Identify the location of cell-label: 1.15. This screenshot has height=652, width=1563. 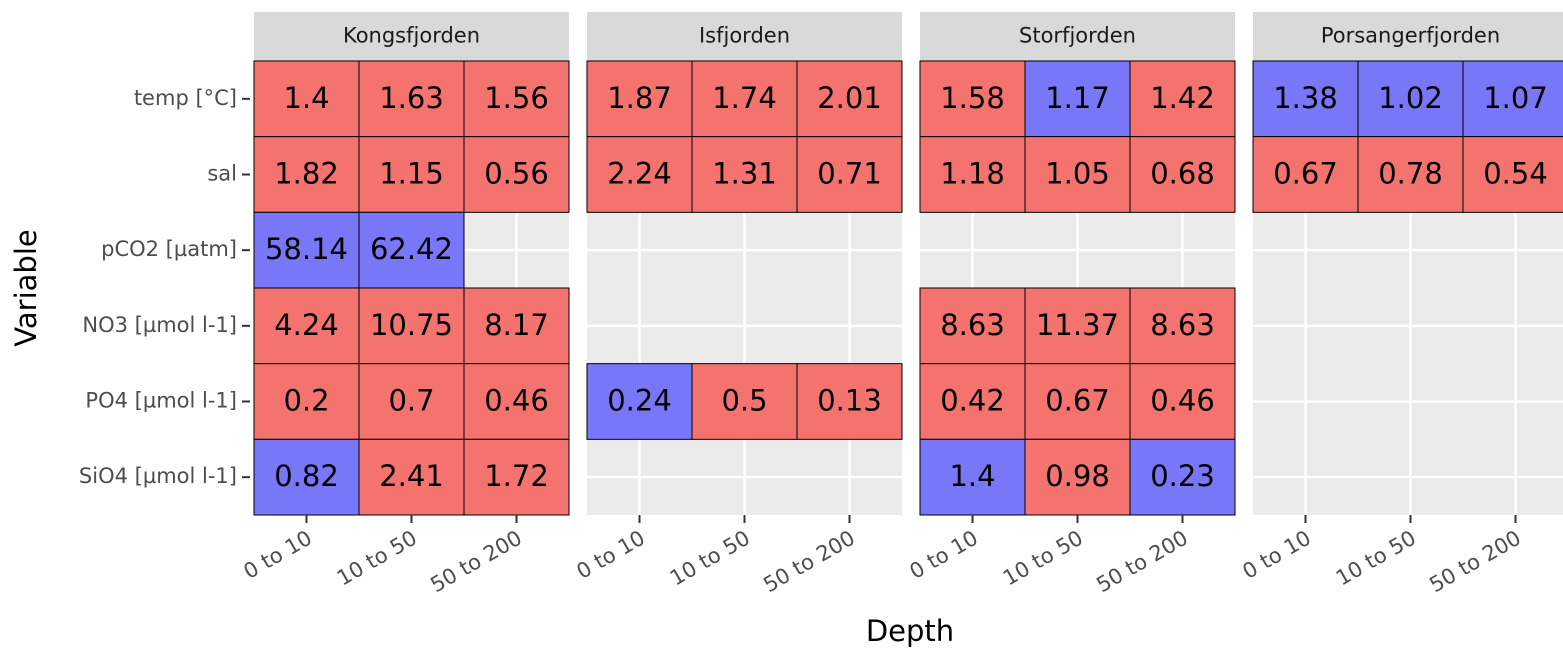
(411, 174).